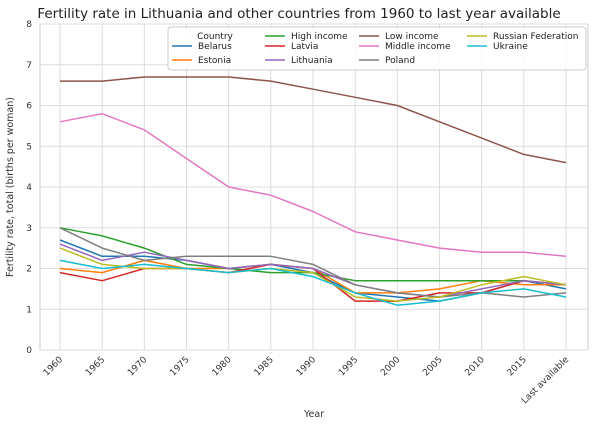 Image resolution: width=598 pixels, height=427 pixels. Describe the element at coordinates (214, 61) in the screenshot. I see `legend-label: Estonia` at that location.